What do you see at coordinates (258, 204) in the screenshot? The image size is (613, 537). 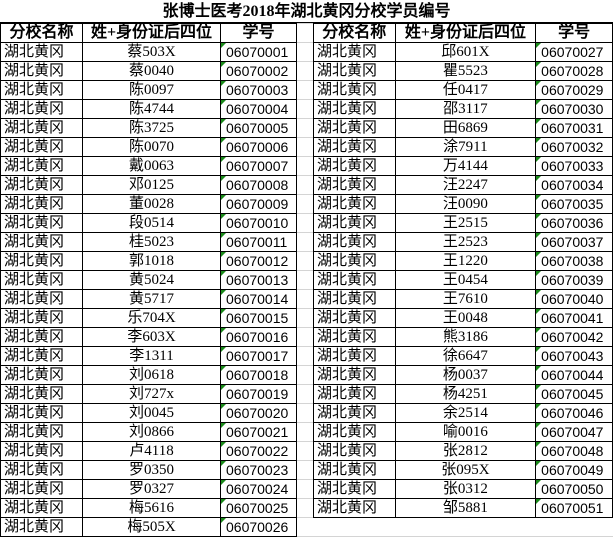 I see `student-number-cell: 06070009` at bounding box center [258, 204].